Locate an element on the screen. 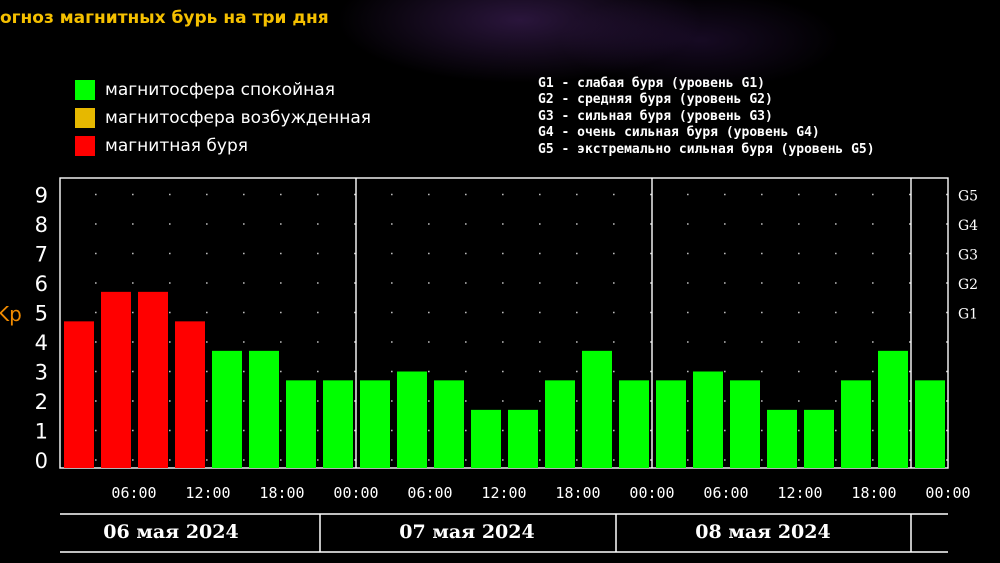 The width and height of the screenshot is (1000, 563). y-tick-label: 9 is located at coordinates (41, 196).